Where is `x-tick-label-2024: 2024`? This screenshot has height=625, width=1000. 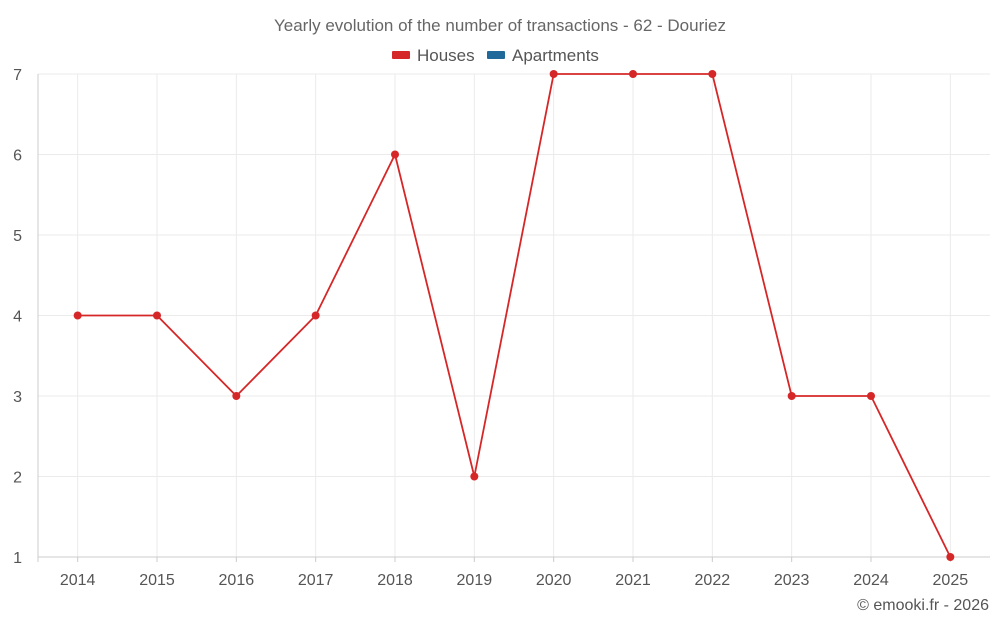
x-tick-label-2024: 2024 is located at coordinates (871, 580).